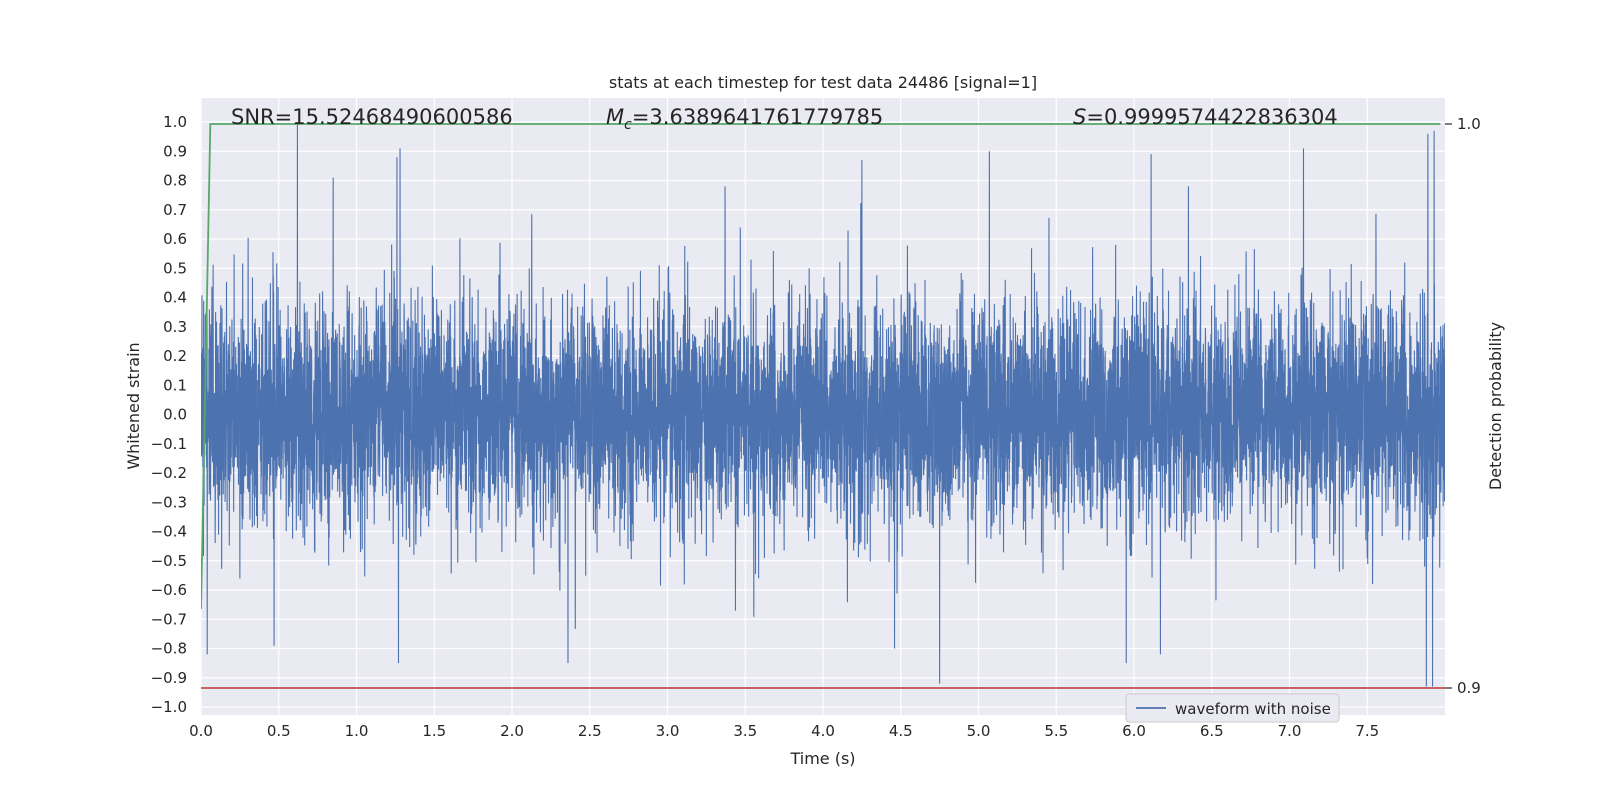  What do you see at coordinates (169, 649) in the screenshot?
I see `y-tick-label: −0.8` at bounding box center [169, 649].